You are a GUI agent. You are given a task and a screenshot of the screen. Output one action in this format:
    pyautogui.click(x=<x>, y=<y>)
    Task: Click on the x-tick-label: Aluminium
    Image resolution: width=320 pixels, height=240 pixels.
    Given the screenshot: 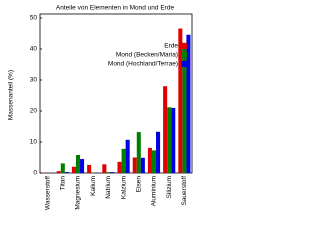 What is the action you would take?
    pyautogui.click(x=154, y=191)
    